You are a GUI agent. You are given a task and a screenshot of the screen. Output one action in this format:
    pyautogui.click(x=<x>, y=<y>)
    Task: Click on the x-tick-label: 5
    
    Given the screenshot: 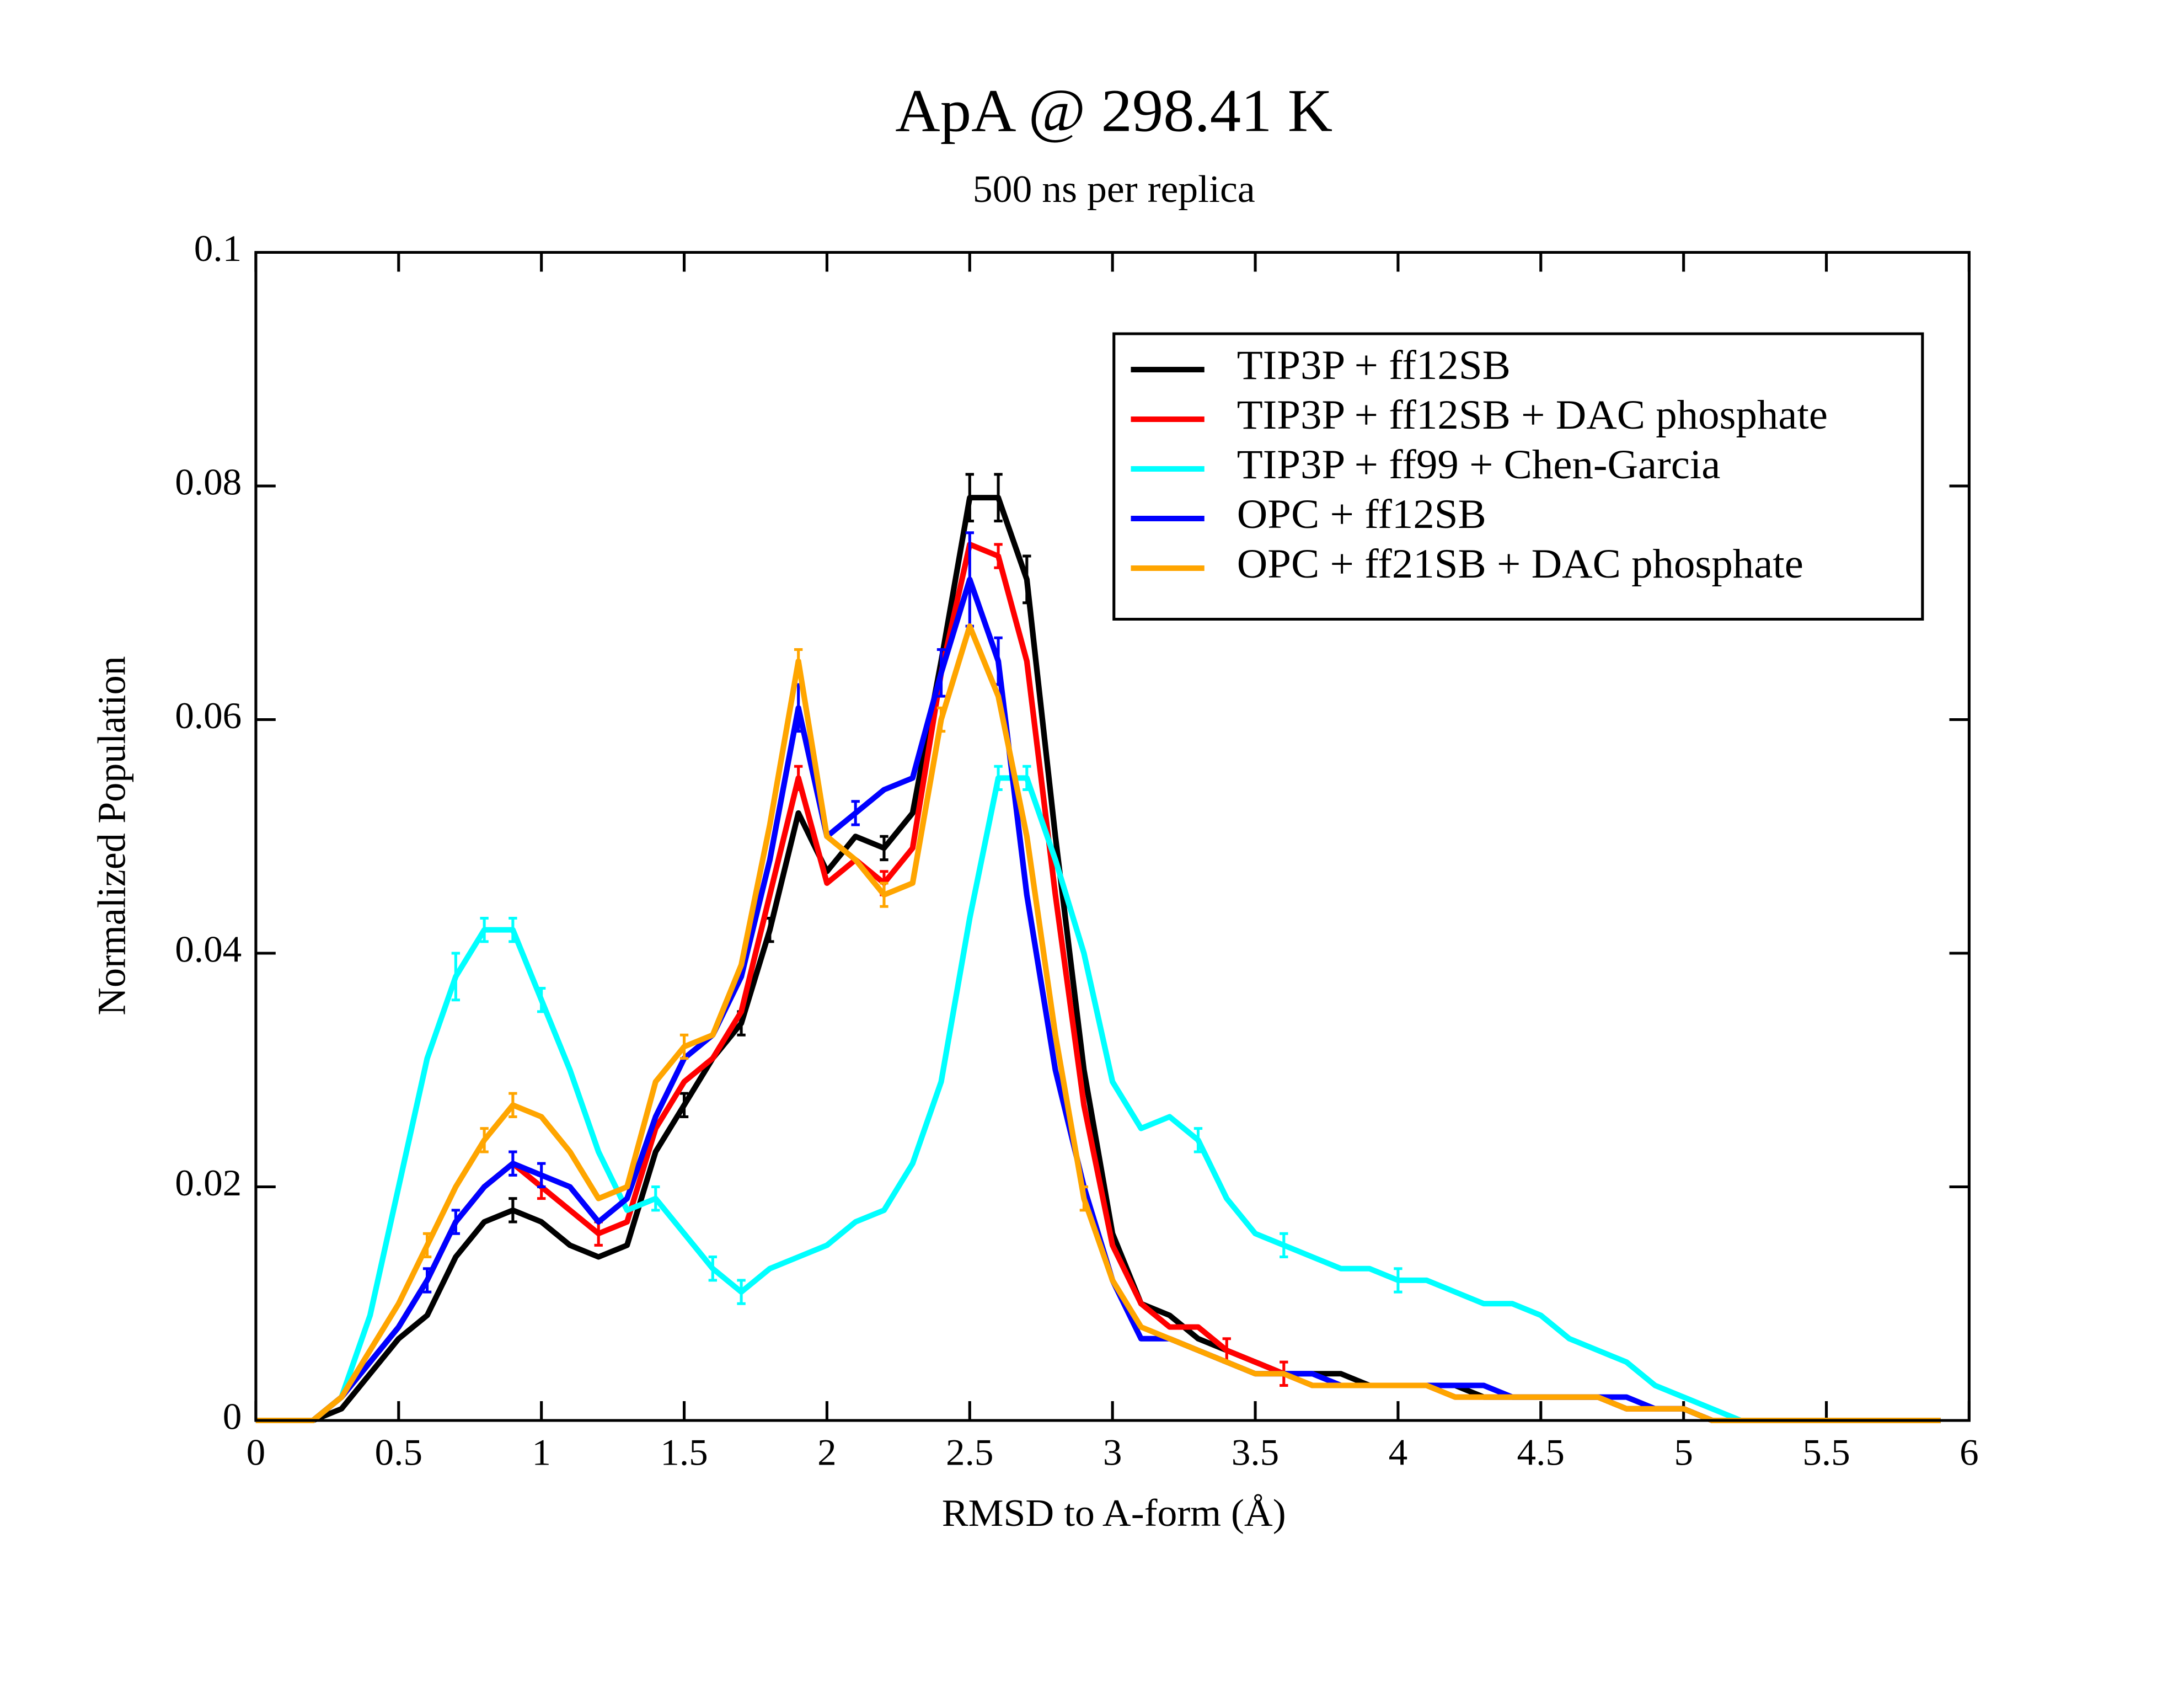 What is the action you would take?
    pyautogui.click(x=1683, y=1452)
    